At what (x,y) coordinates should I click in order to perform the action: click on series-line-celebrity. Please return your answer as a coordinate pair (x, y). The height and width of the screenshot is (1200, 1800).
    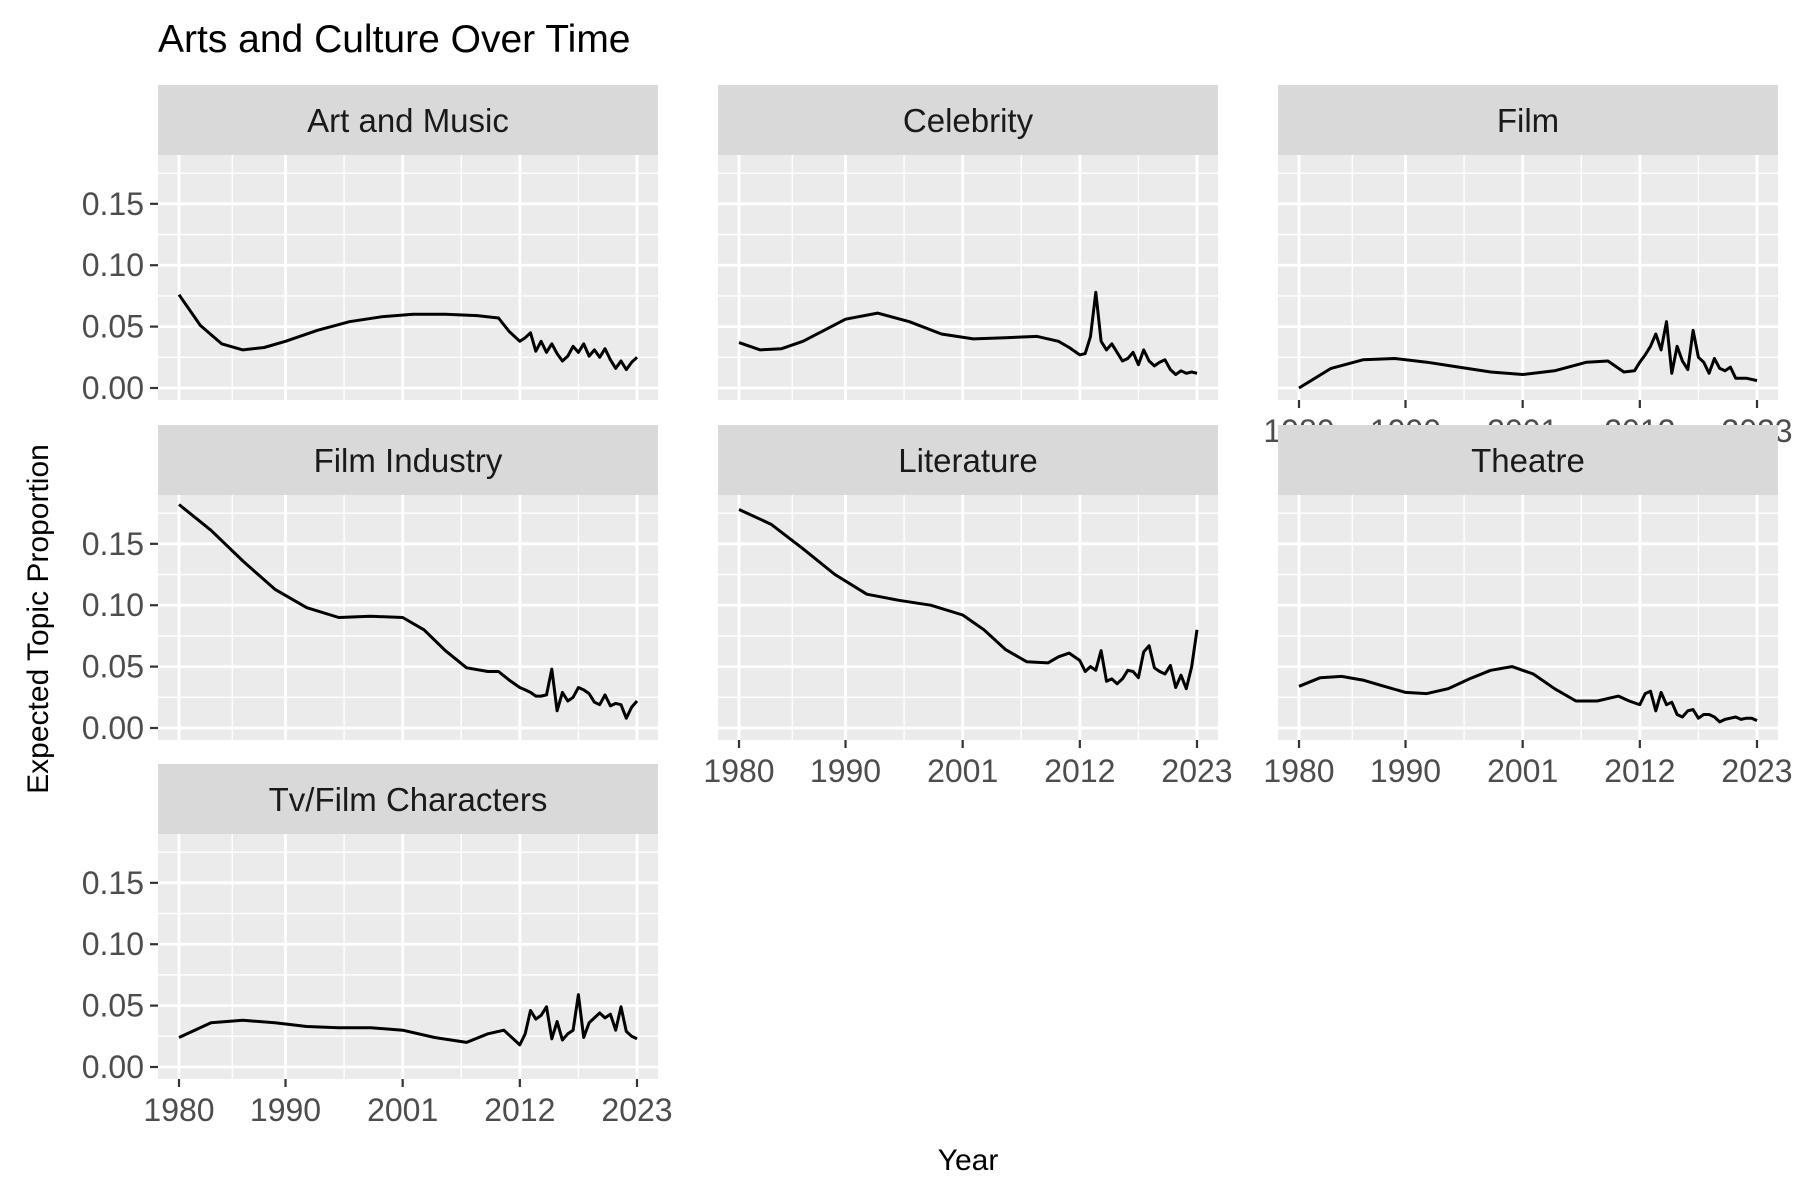
    Looking at the image, I should click on (968, 333).